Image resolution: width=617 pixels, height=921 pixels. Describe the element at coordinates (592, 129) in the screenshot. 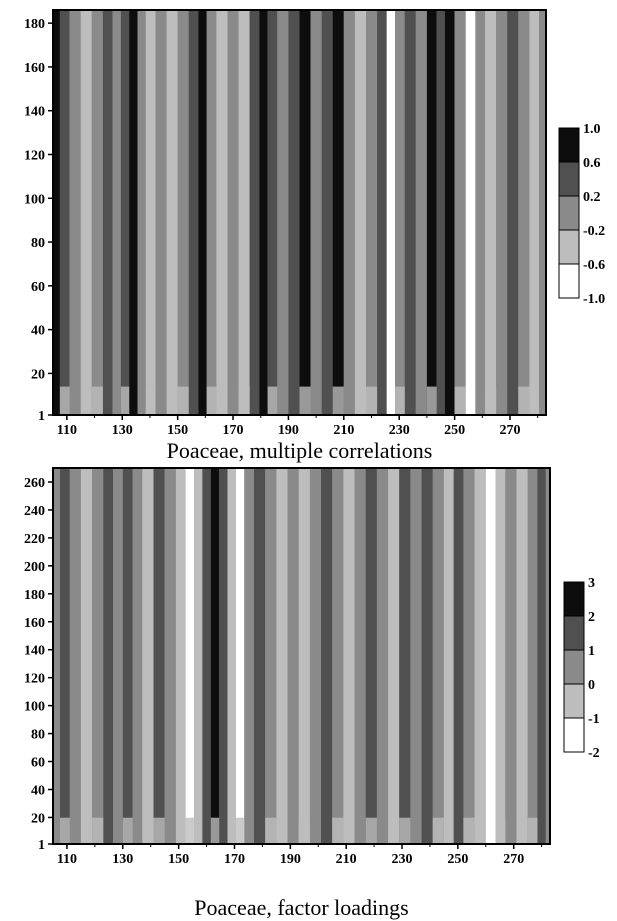

I see `legend-label: 1.0` at that location.